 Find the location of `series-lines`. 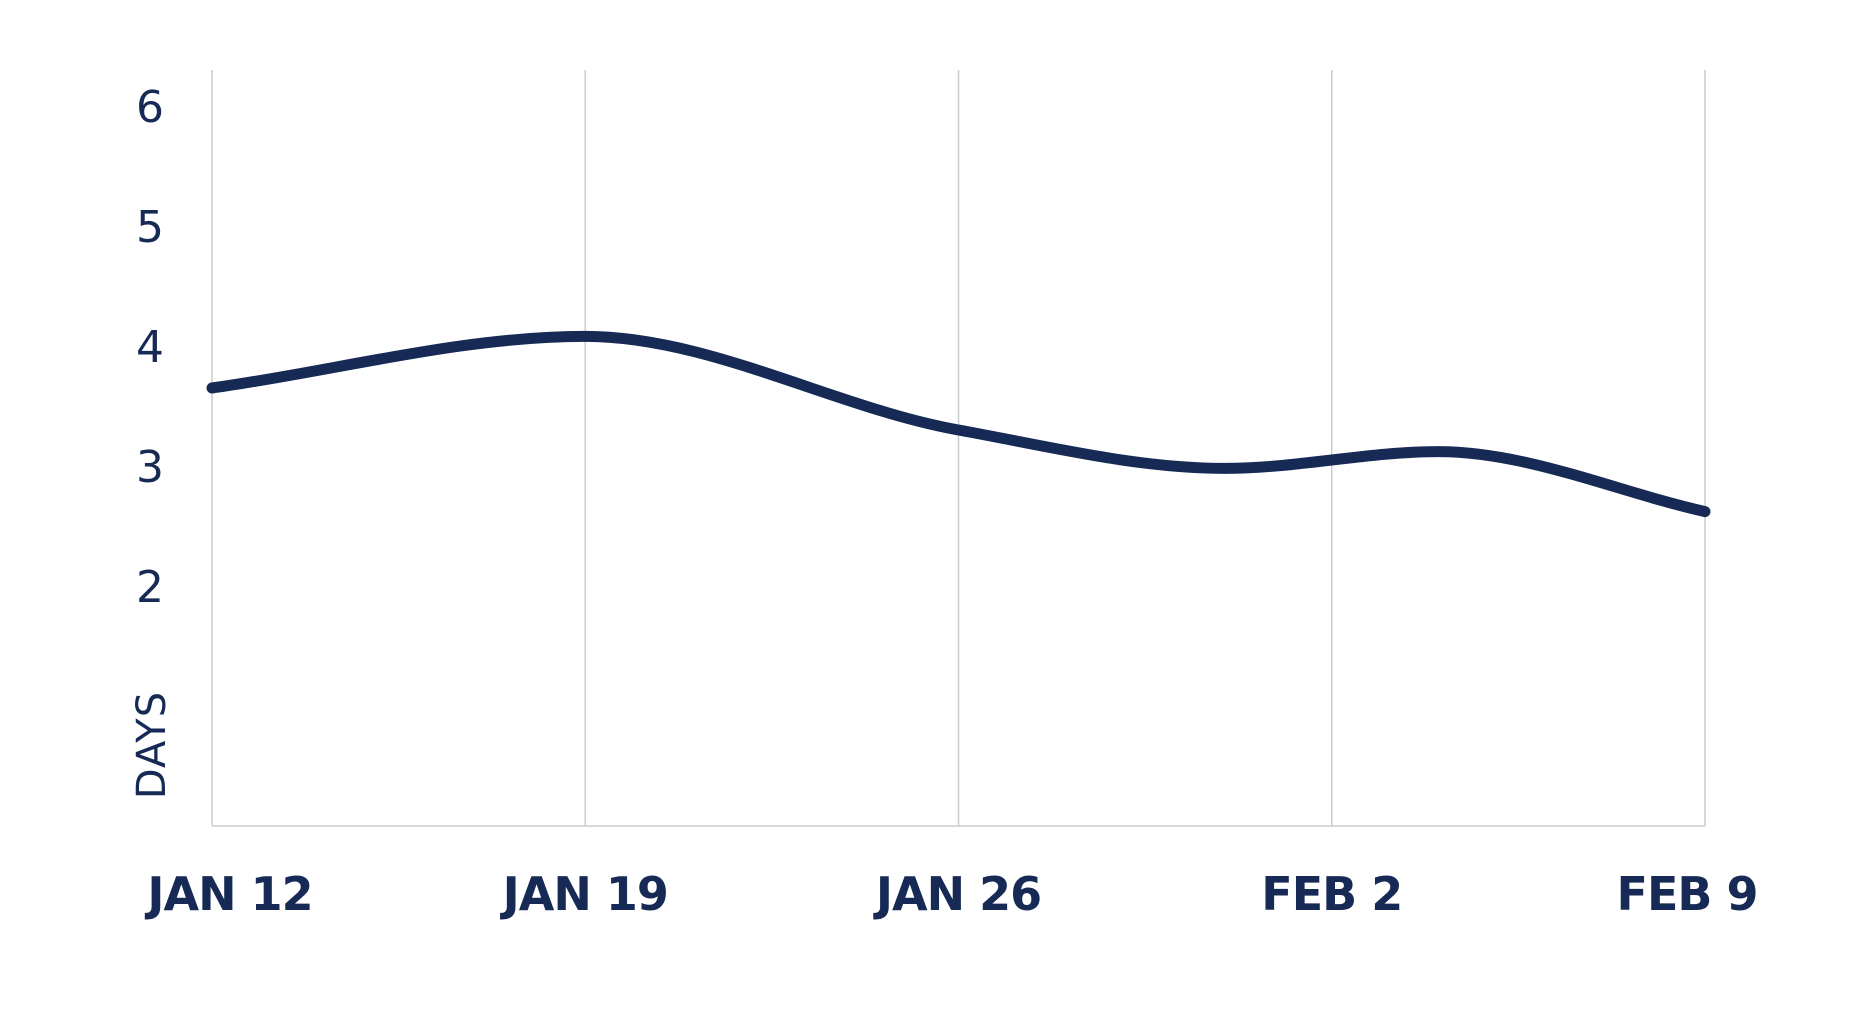

series-lines is located at coordinates (958, 424).